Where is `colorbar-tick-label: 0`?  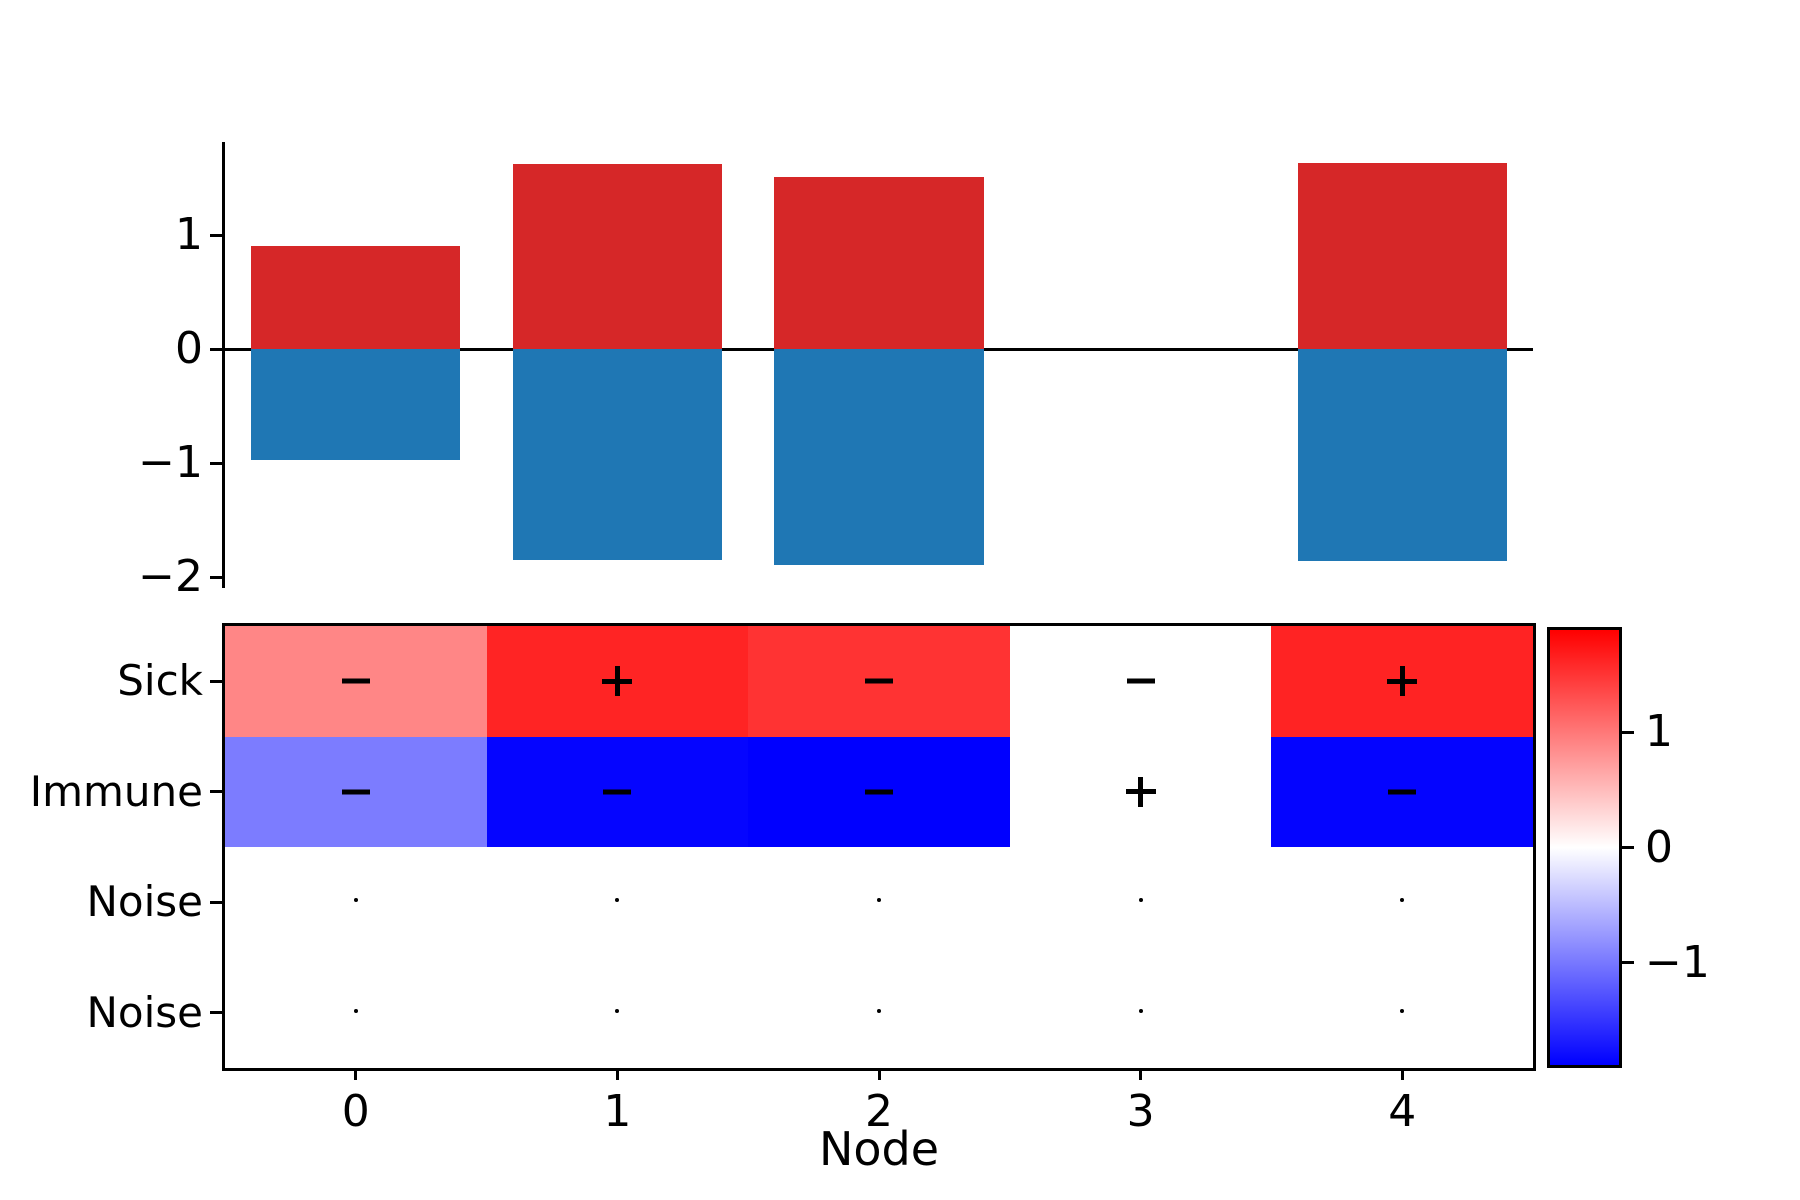
colorbar-tick-label: 0 is located at coordinates (1659, 847).